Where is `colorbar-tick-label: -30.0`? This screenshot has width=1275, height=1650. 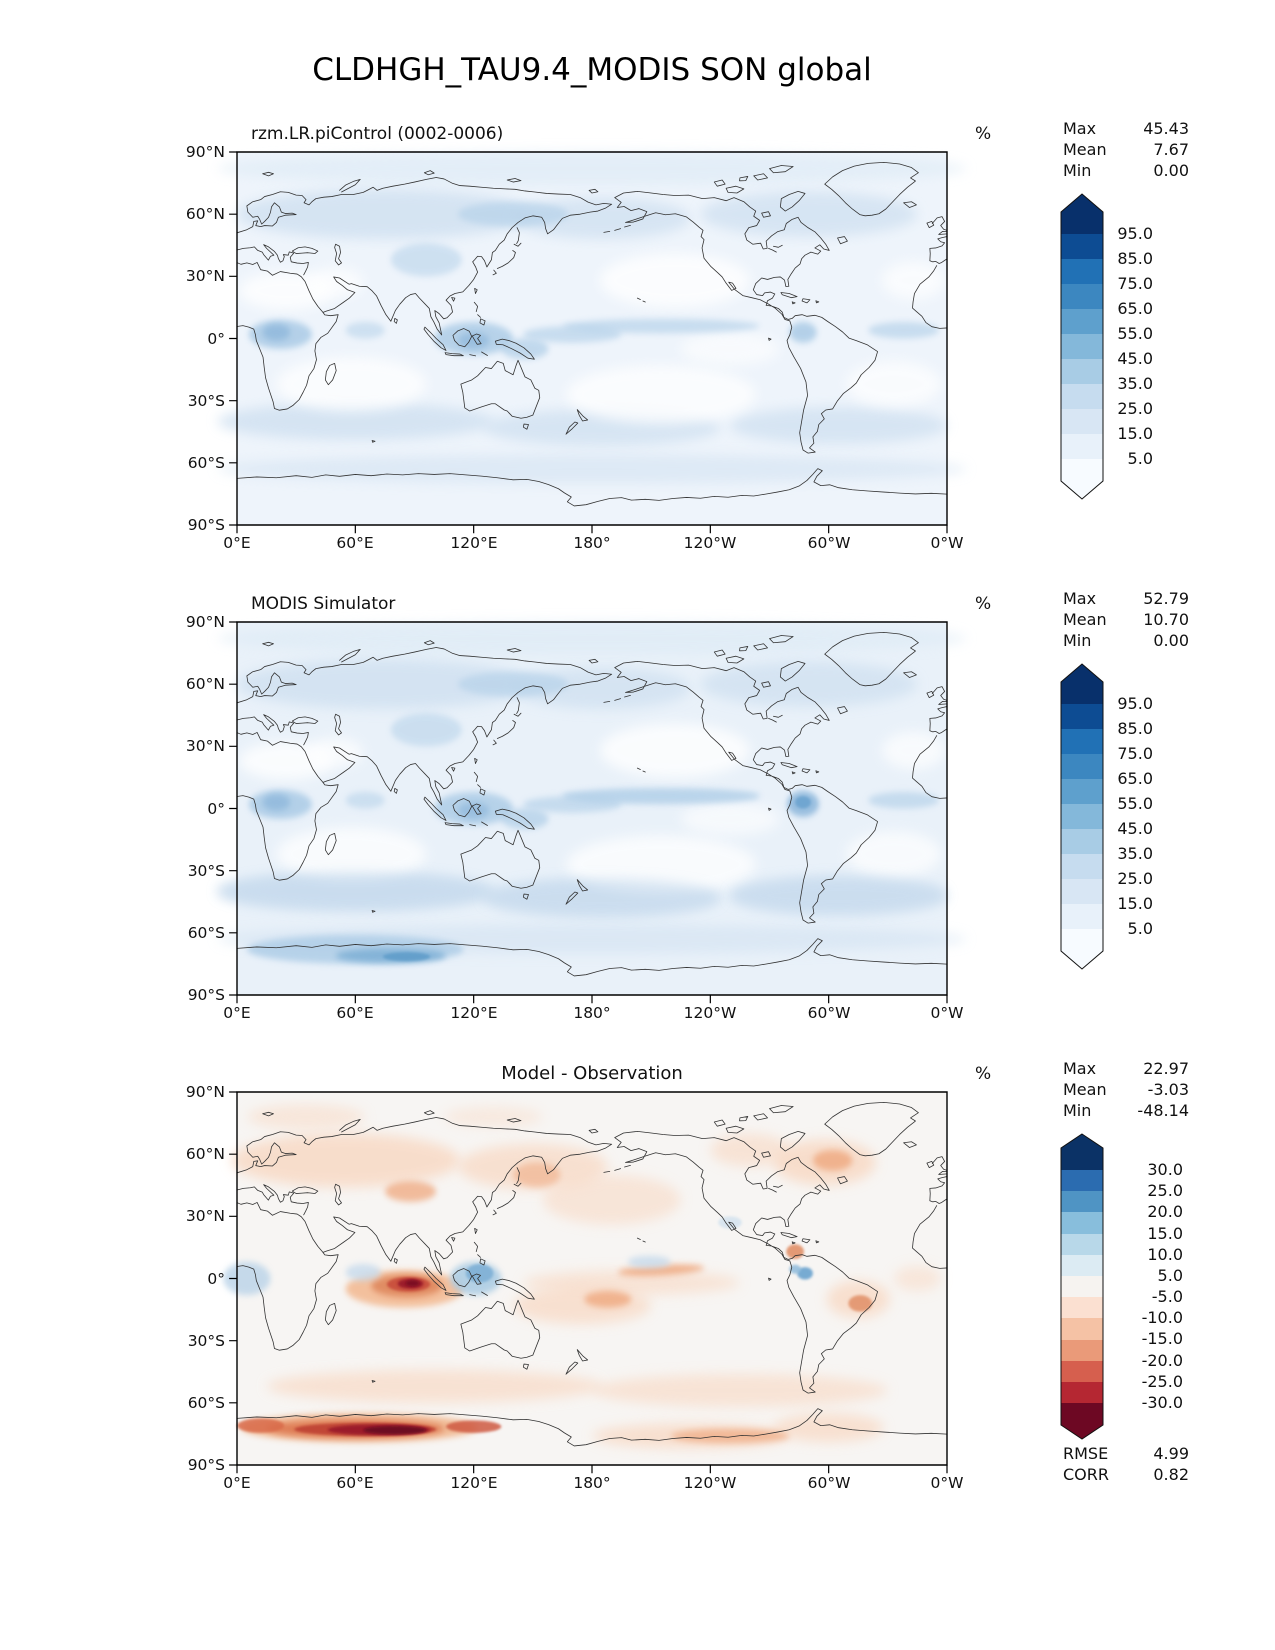 colorbar-tick-label: -30.0 is located at coordinates (1162, 1402).